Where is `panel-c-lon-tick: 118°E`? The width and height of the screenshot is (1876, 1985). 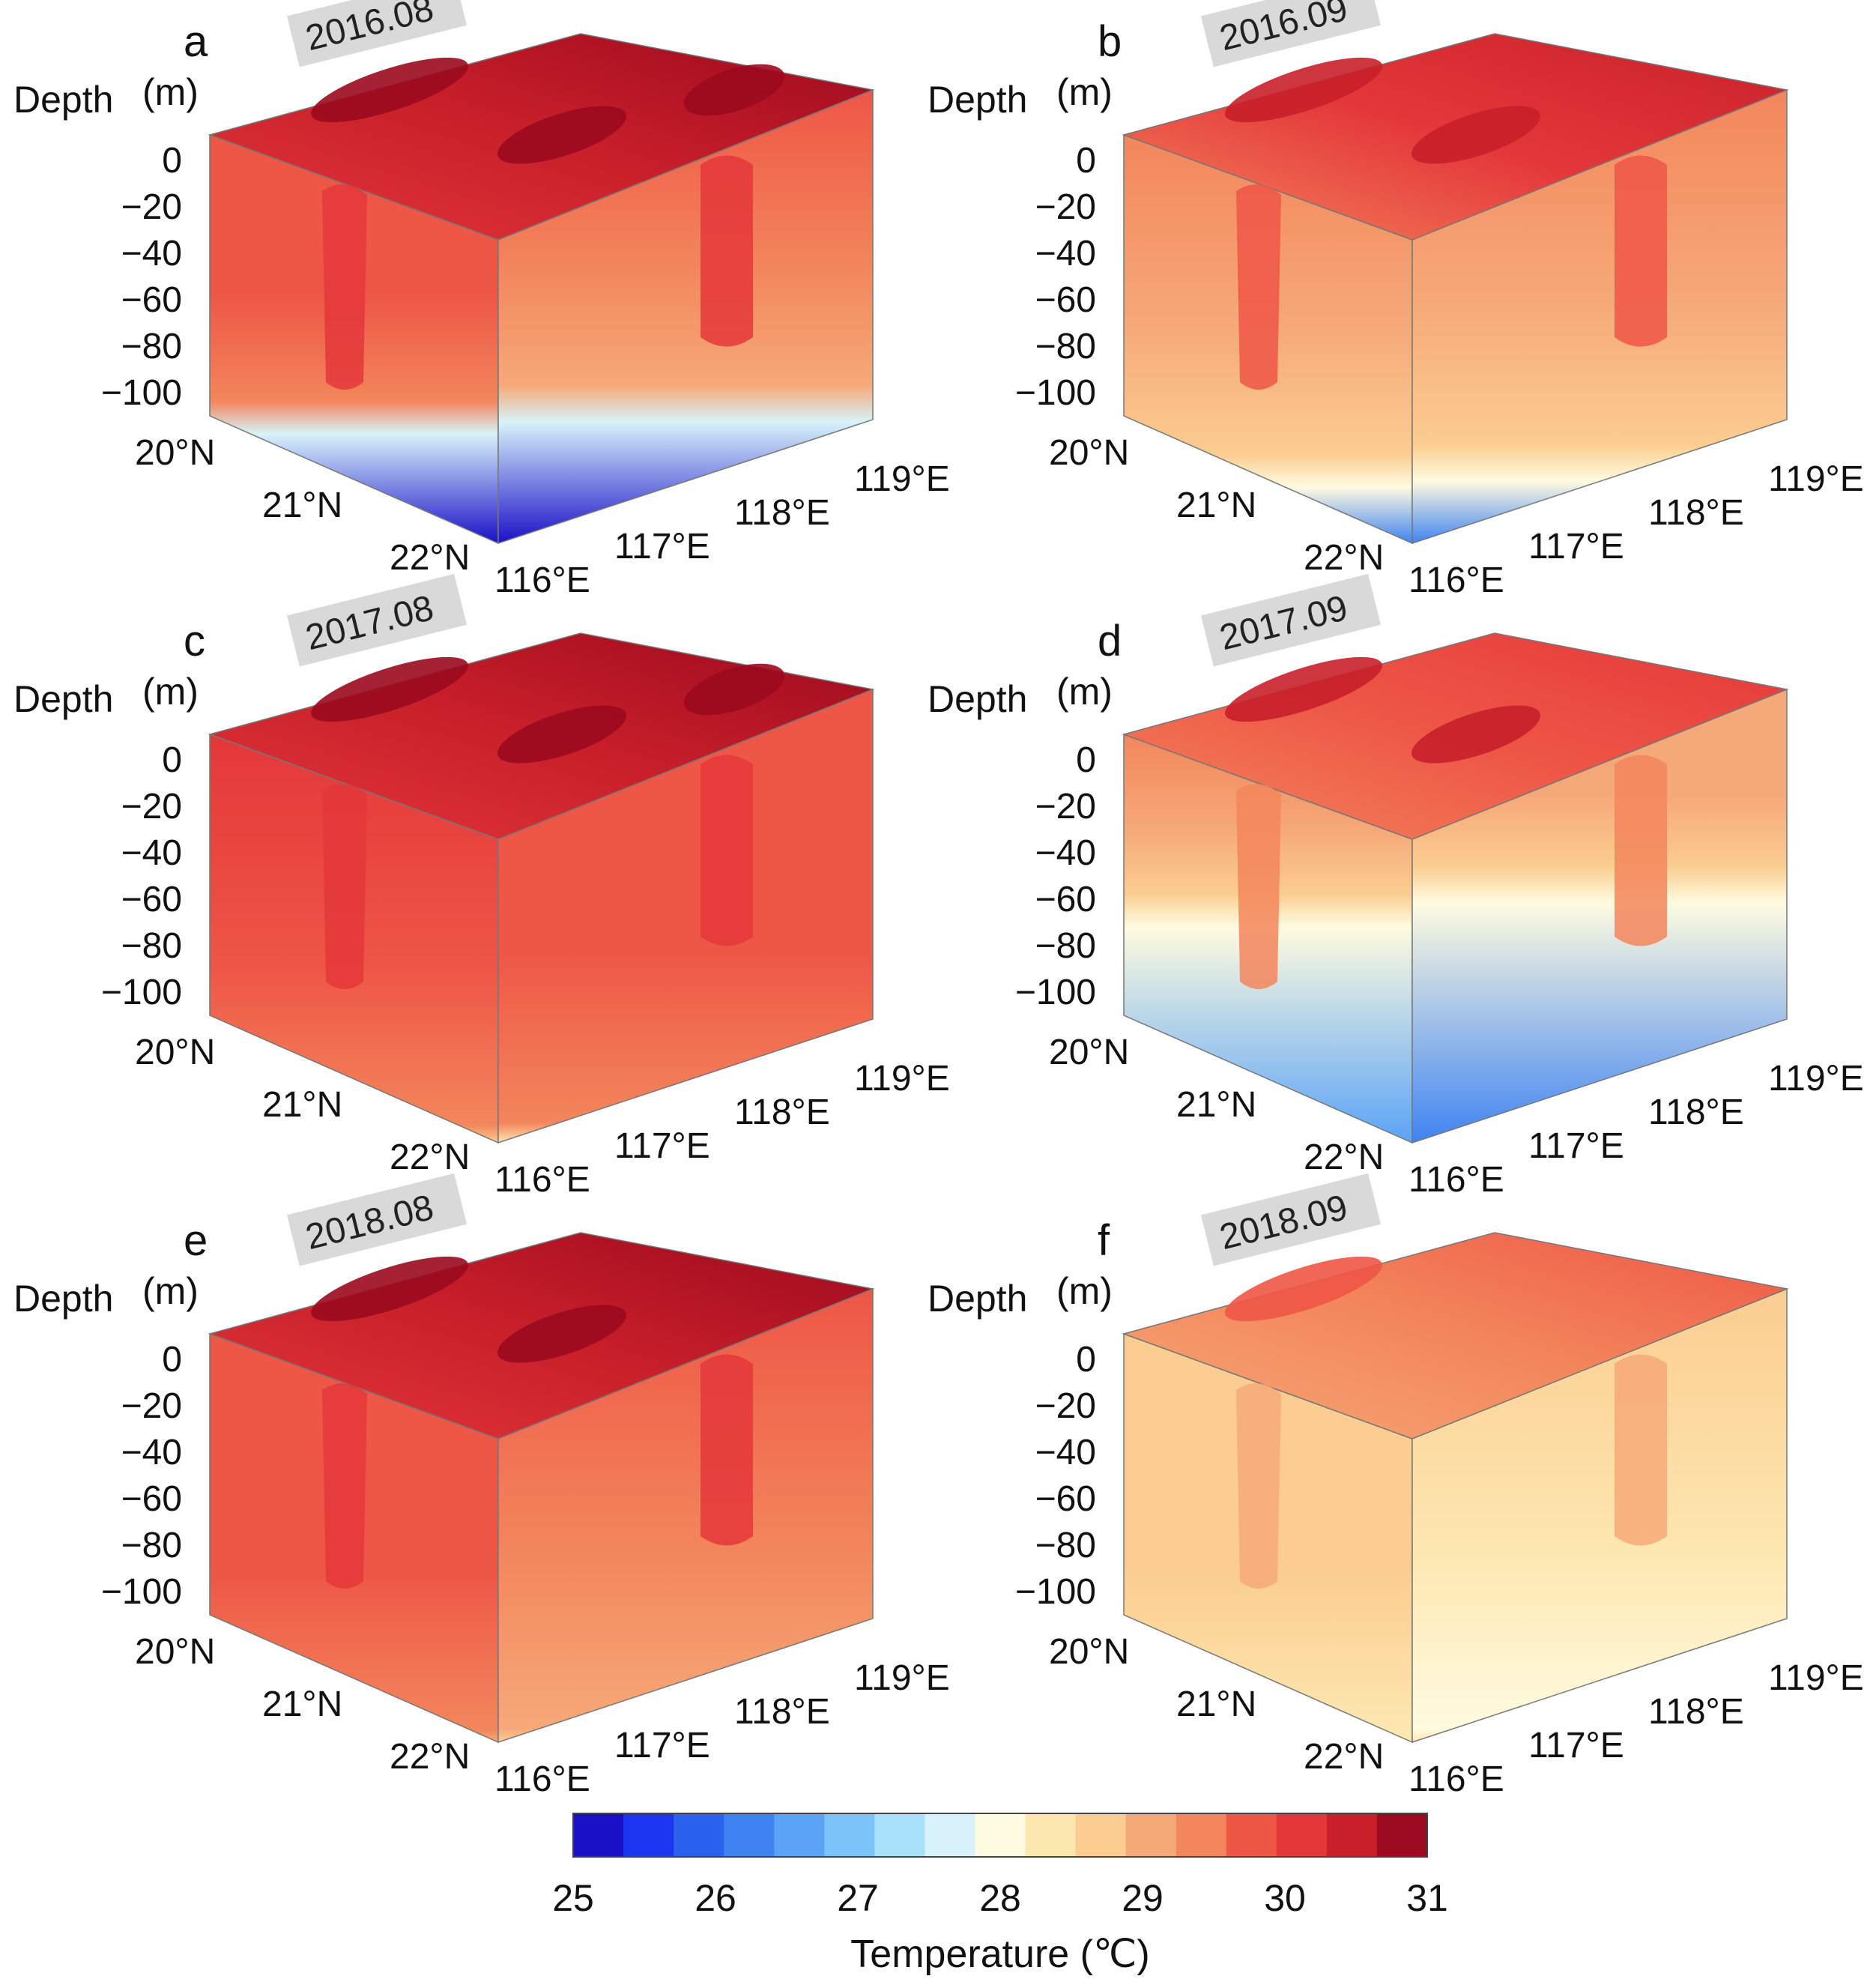 panel-c-lon-tick: 118°E is located at coordinates (782, 1112).